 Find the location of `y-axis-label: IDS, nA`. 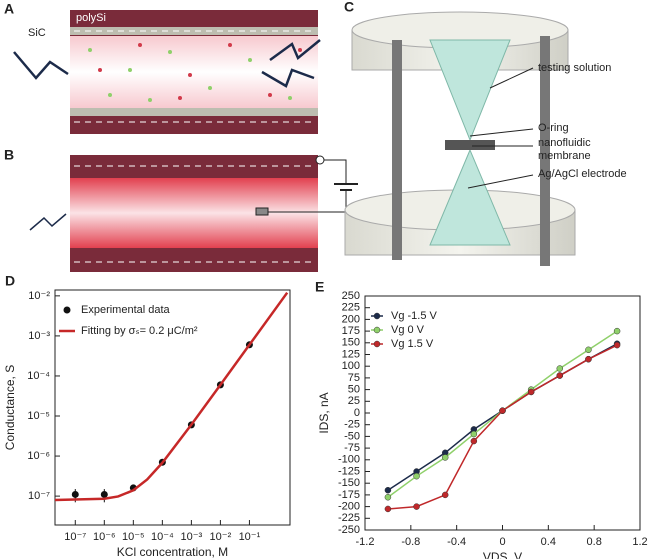

y-axis-label: IDS, nA is located at coordinates (324, 412).